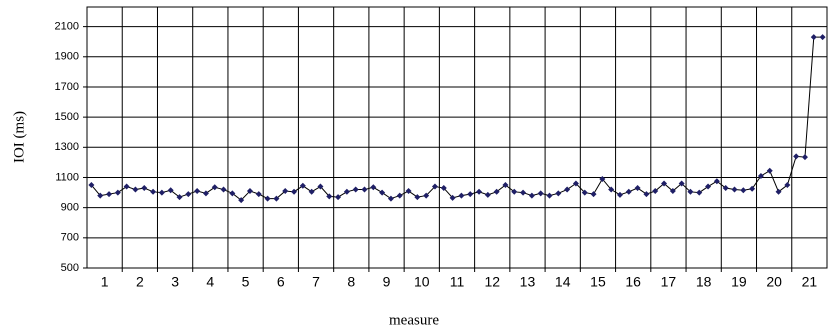 This screenshot has height=330, width=829. What do you see at coordinates (140, 282) in the screenshot?
I see `x-tick-label: 2` at bounding box center [140, 282].